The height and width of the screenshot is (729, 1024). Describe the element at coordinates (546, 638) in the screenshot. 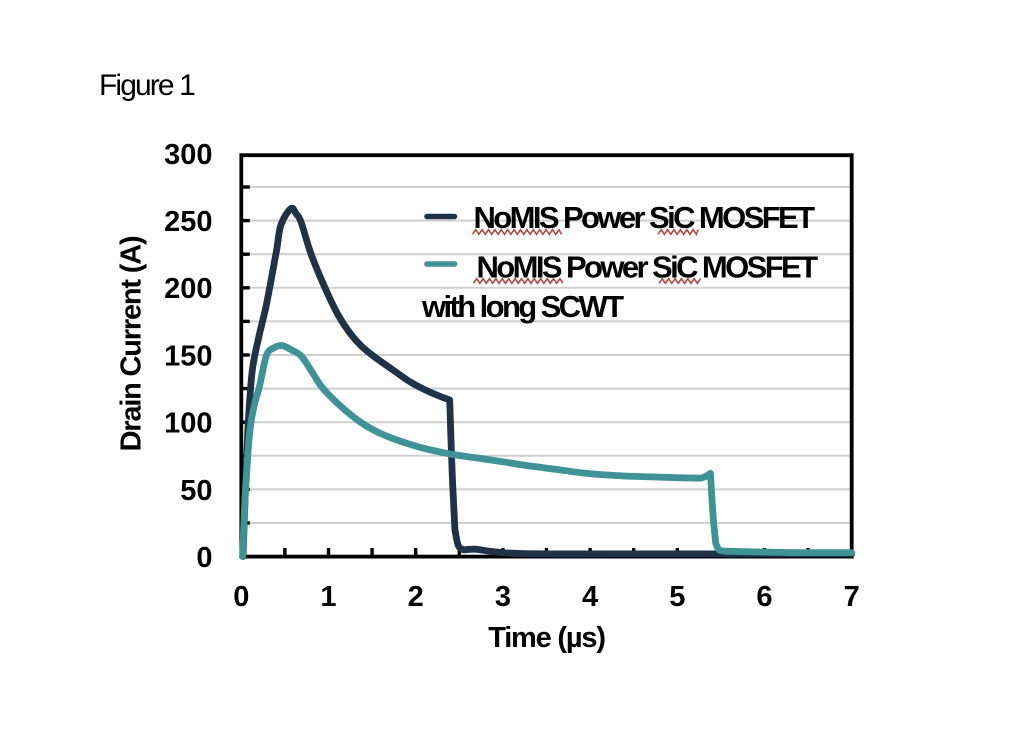

I see `svg-text: Time (µs)` at that location.